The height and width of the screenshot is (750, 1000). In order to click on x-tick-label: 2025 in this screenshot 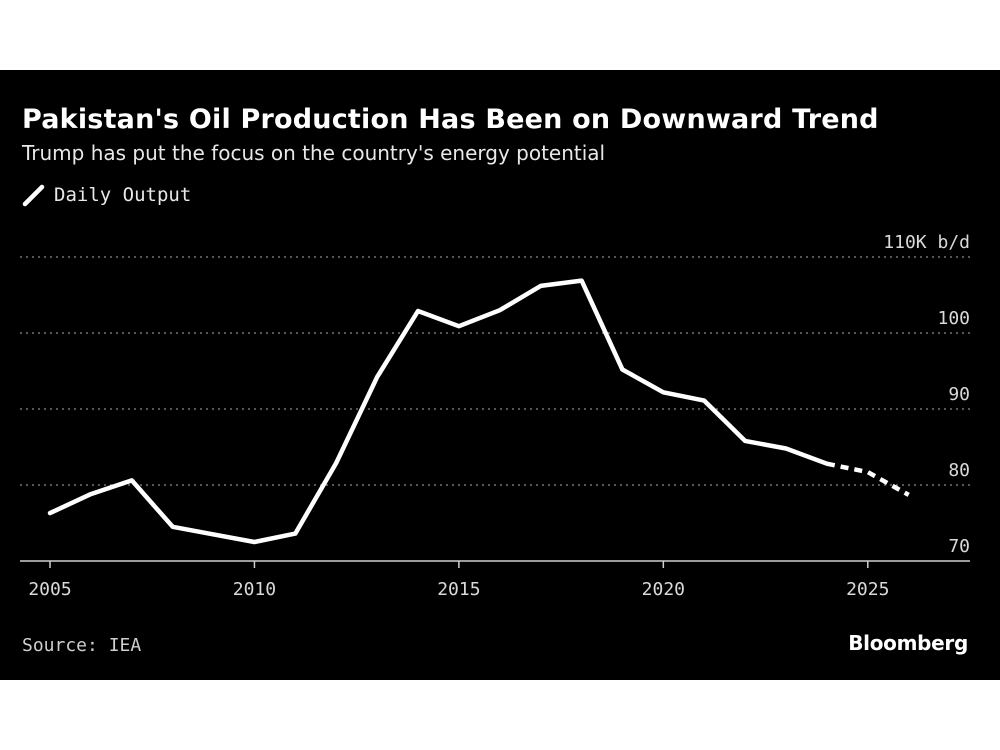, I will do `click(867, 589)`.